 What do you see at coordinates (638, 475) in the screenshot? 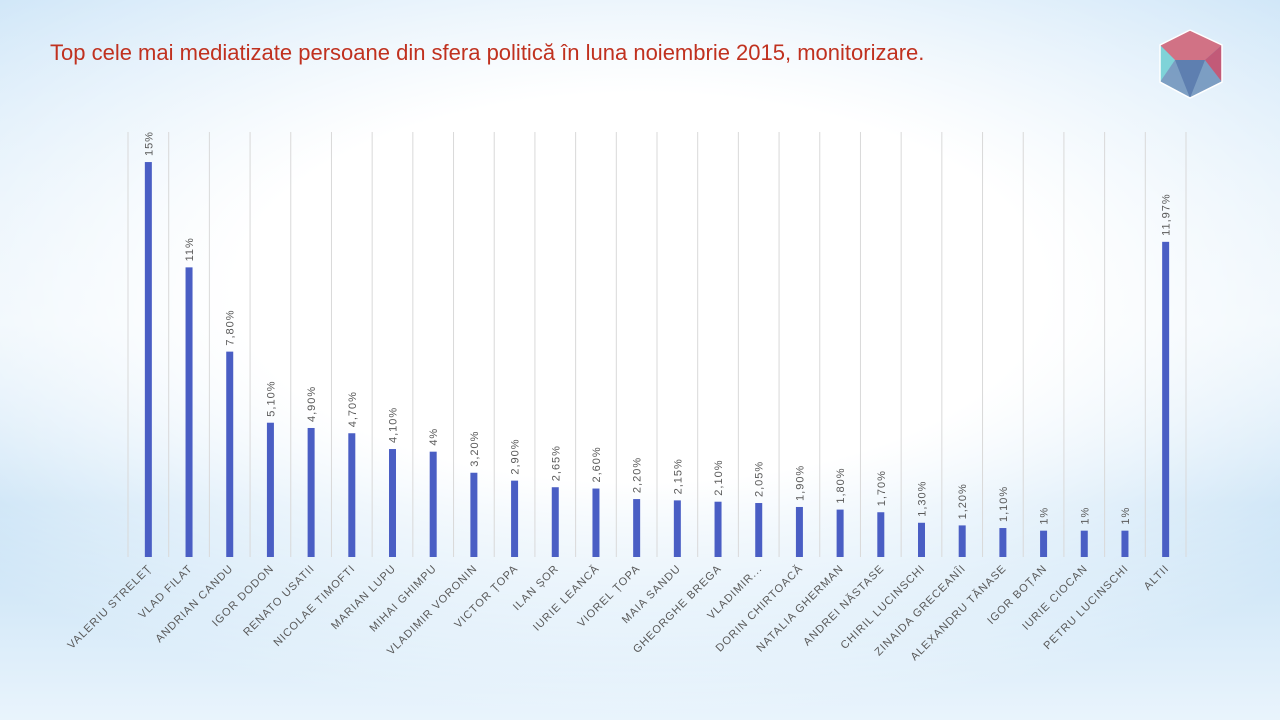
I see `value-label: 2,20%` at bounding box center [638, 475].